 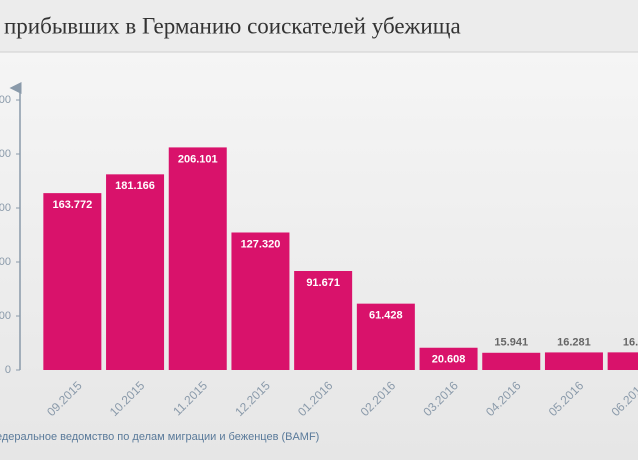 What do you see at coordinates (386, 316) in the screenshot?
I see `value-label: 61.428` at bounding box center [386, 316].